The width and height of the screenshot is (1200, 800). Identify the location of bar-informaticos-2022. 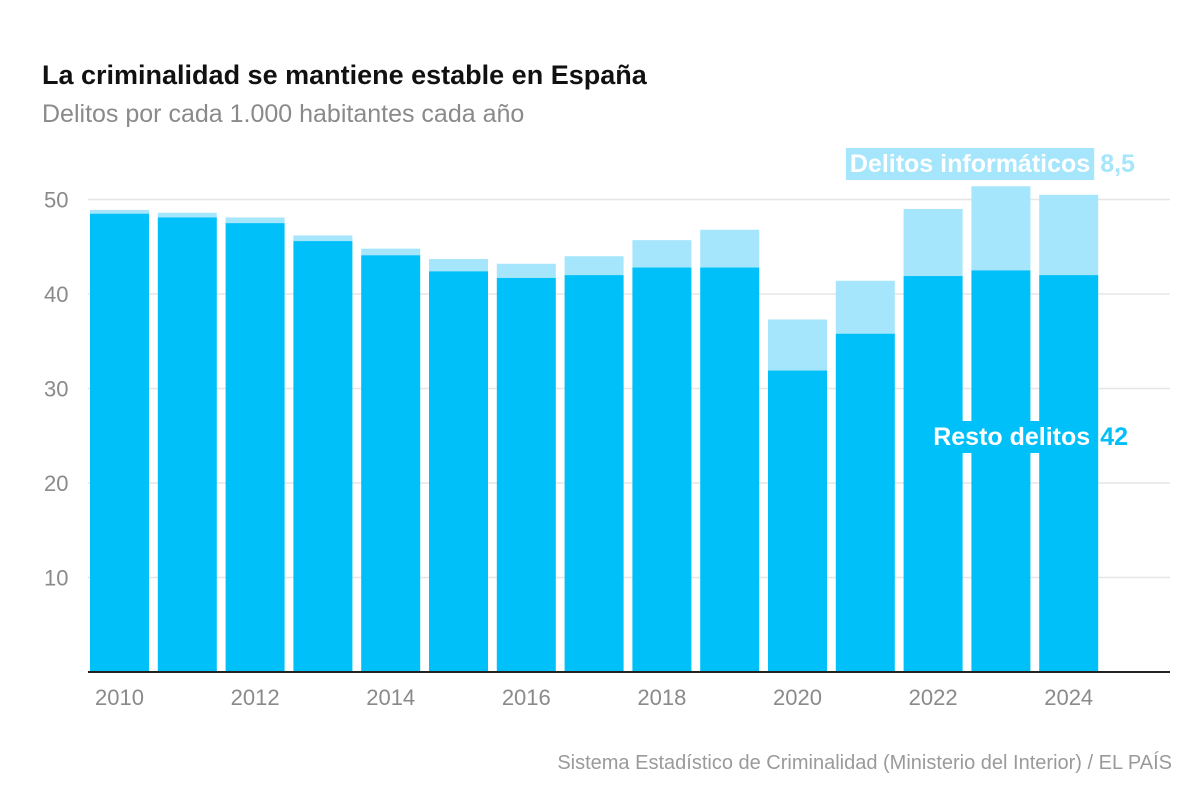
(933, 242).